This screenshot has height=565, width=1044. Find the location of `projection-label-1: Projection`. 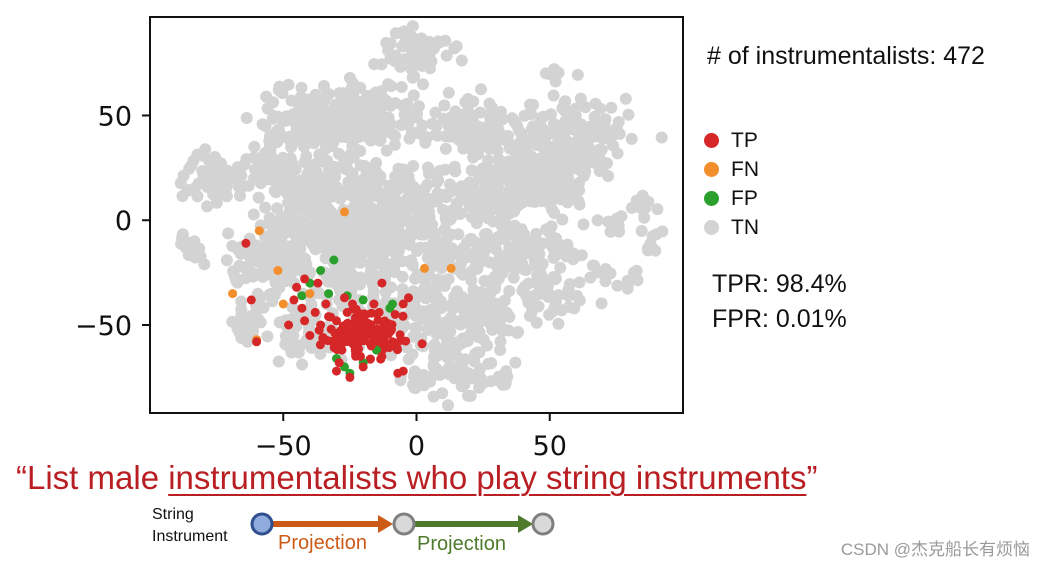

projection-label-1: Projection is located at coordinates (322, 543).